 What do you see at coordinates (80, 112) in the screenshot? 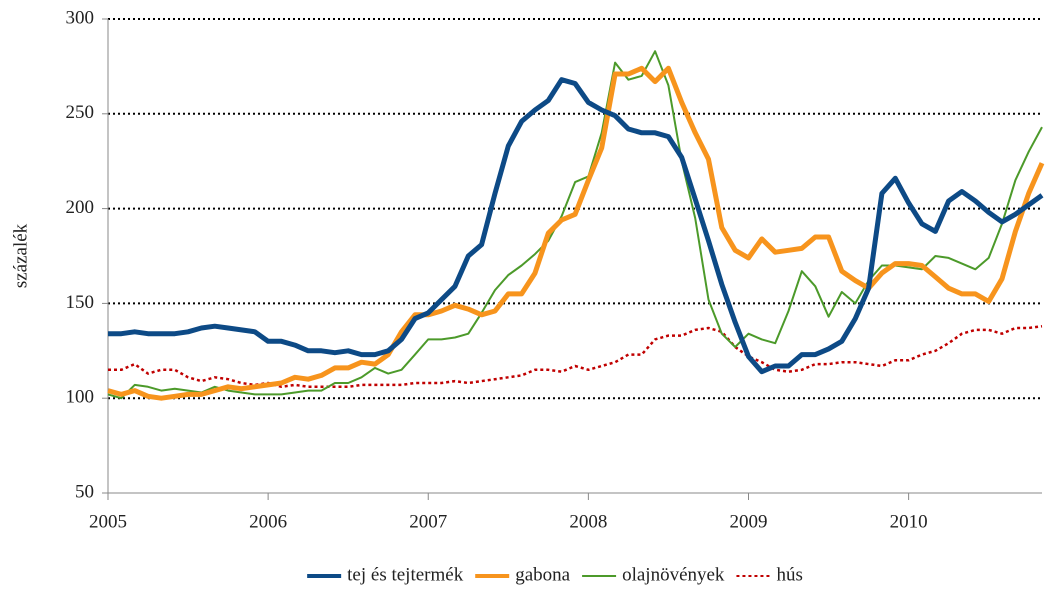
I see `y-tick-label: 250` at bounding box center [80, 112].